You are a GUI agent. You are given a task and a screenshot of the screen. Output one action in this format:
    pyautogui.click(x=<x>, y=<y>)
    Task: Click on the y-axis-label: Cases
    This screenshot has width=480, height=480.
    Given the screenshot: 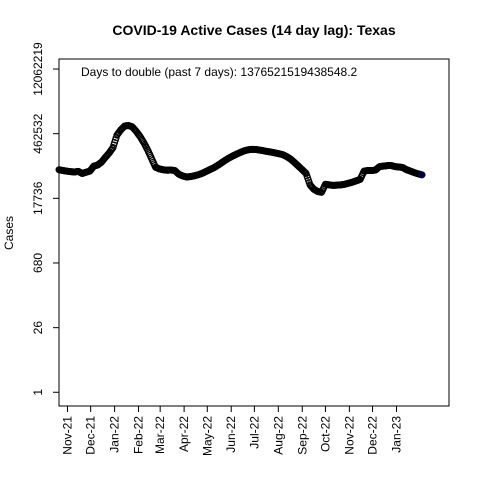 What is the action you would take?
    pyautogui.click(x=9, y=233)
    